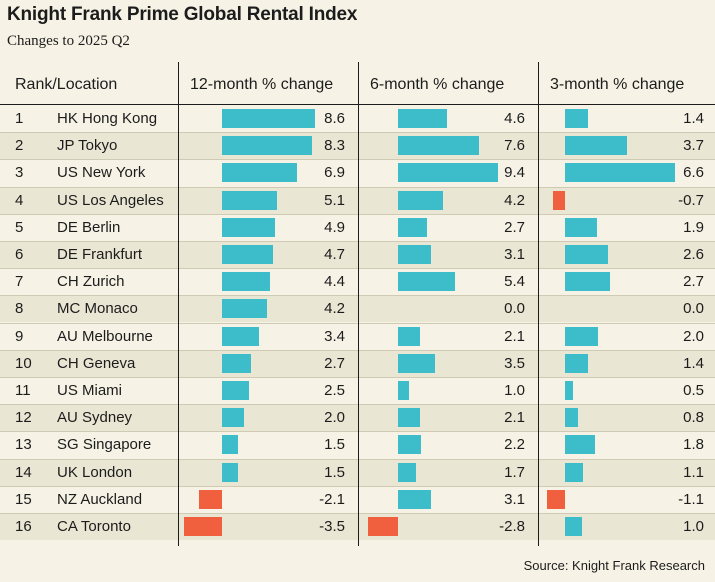  Describe the element at coordinates (182, 14) in the screenshot. I see `chart-title: Knight Frank Prime Global Rental Index` at that location.